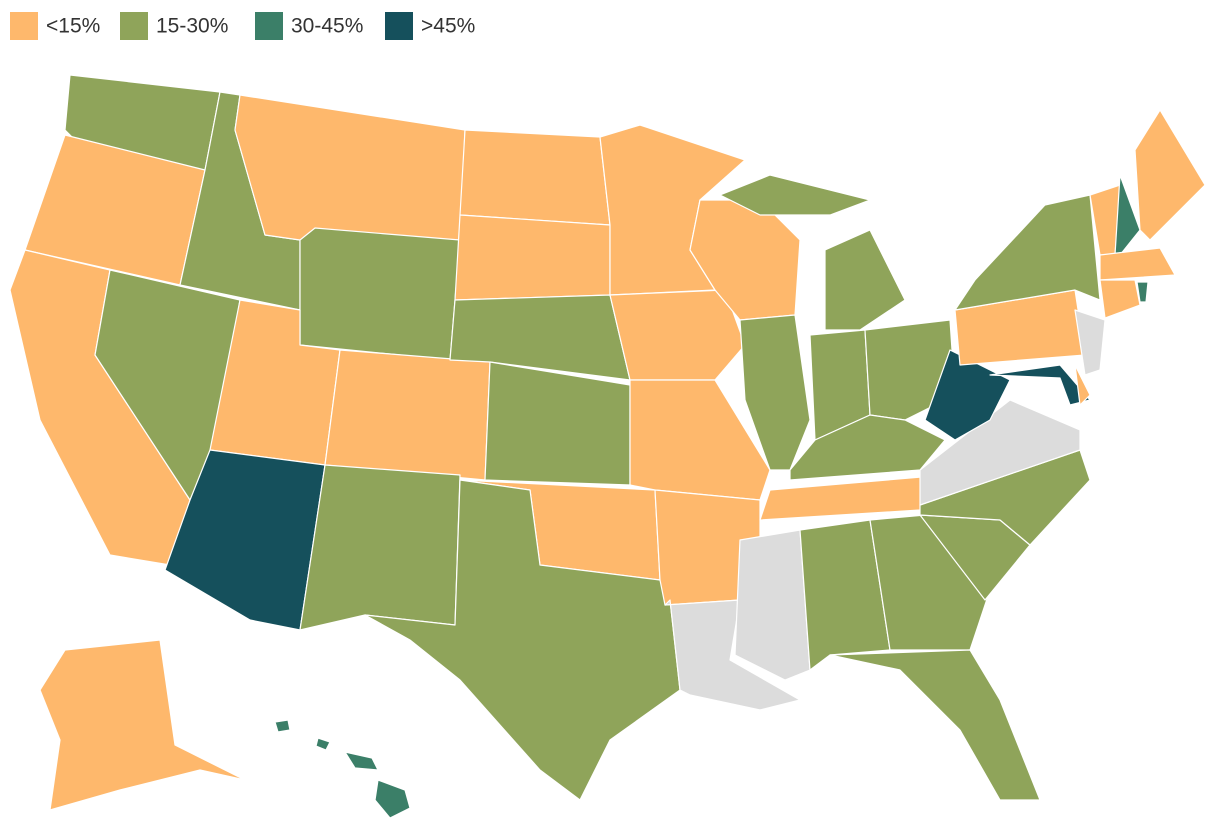  What do you see at coordinates (448, 26) in the screenshot?
I see `legend-label: >45%` at bounding box center [448, 26].